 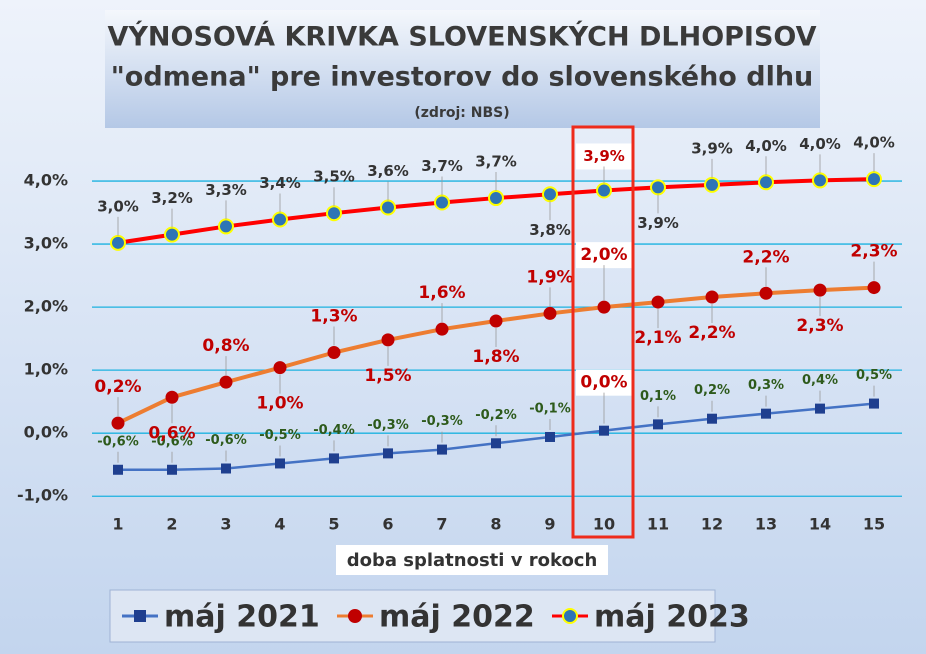 I want to click on data-label: 1,6%, so click(x=441, y=293).